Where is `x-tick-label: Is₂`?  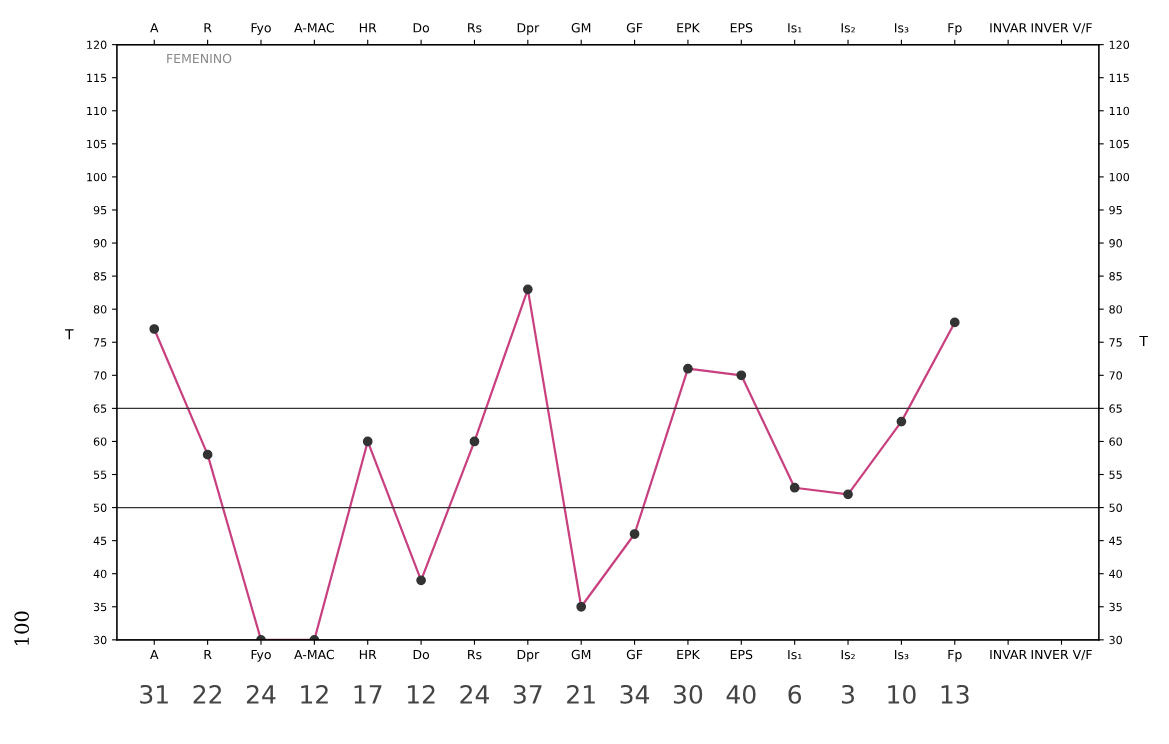 x-tick-label: Is₂ is located at coordinates (848, 28).